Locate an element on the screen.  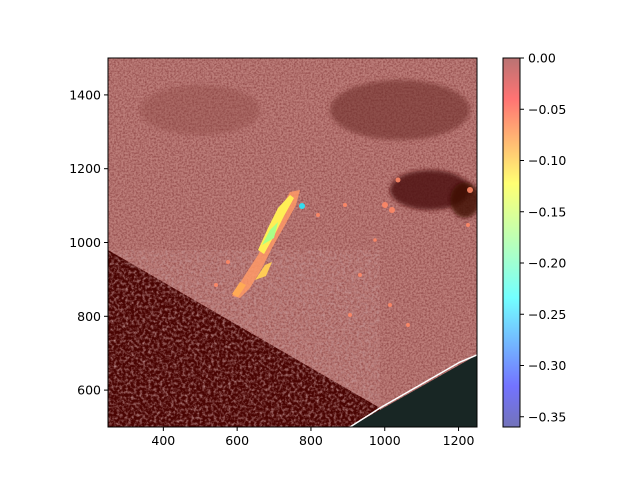
x-axis: 400 600 800 1000 1200 is located at coordinates (313, 437).